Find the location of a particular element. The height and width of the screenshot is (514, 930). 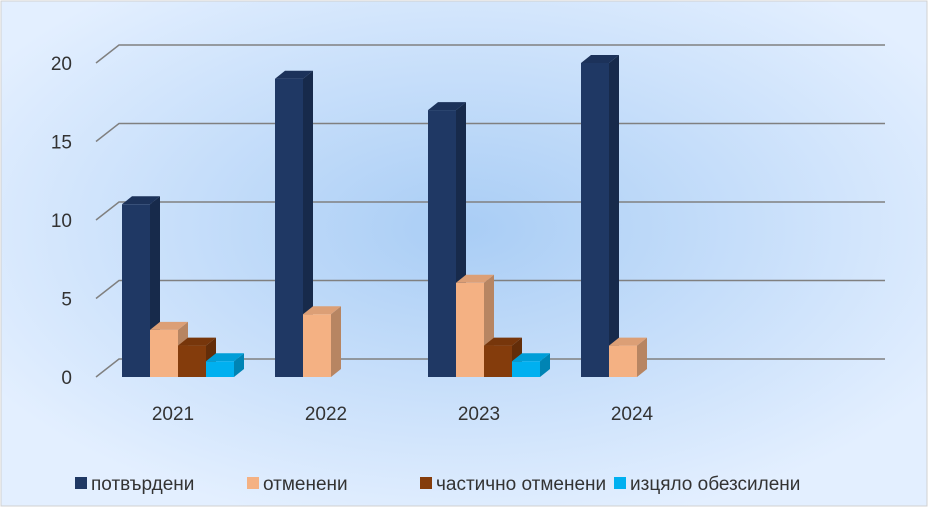

y-tick-label: 5 is located at coordinates (66, 300).